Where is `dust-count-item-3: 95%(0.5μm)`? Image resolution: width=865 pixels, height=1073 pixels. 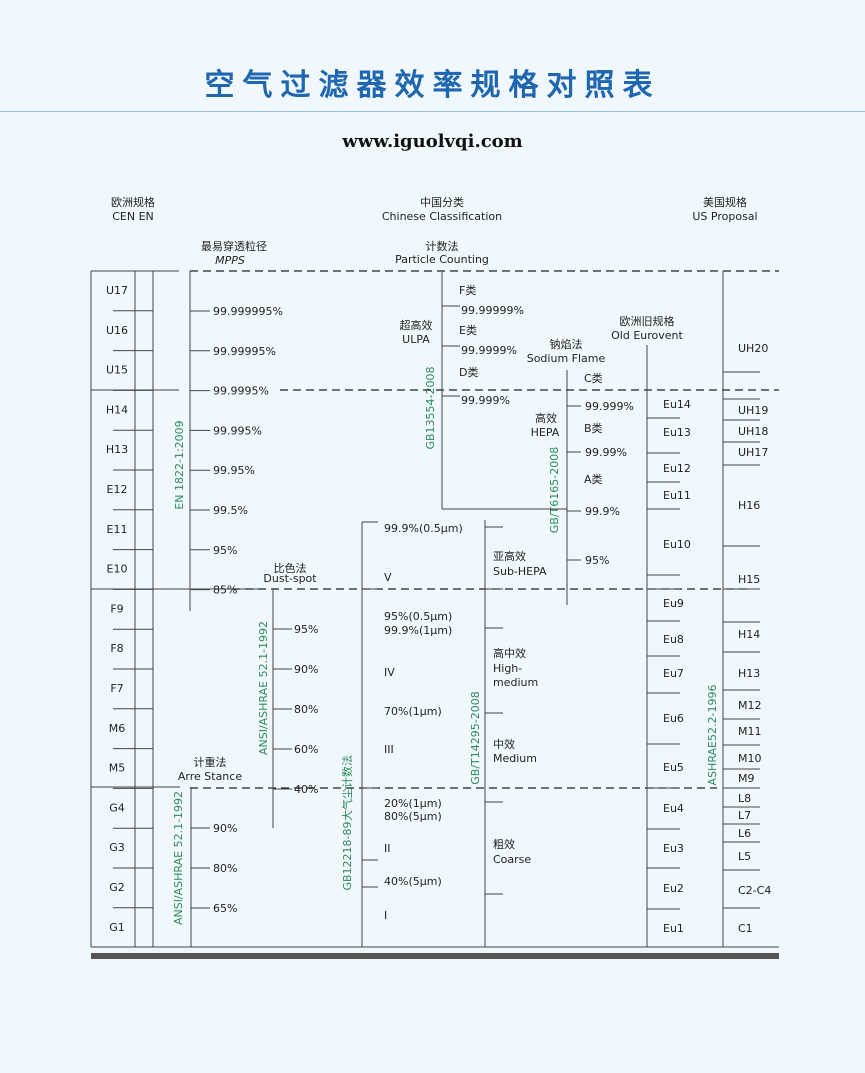 dust-count-item-3: 95%(0.5μm) is located at coordinates (418, 616).